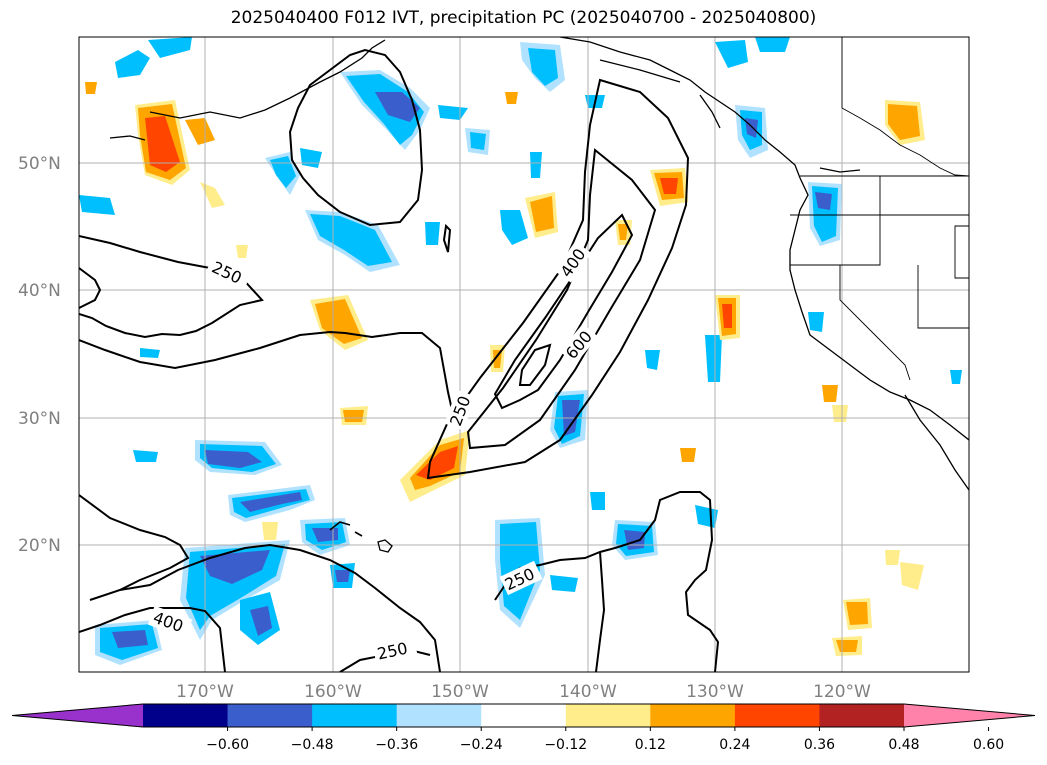  What do you see at coordinates (819, 745) in the screenshot?
I see `colorbar-tick-label: 0.36` at bounding box center [819, 745].